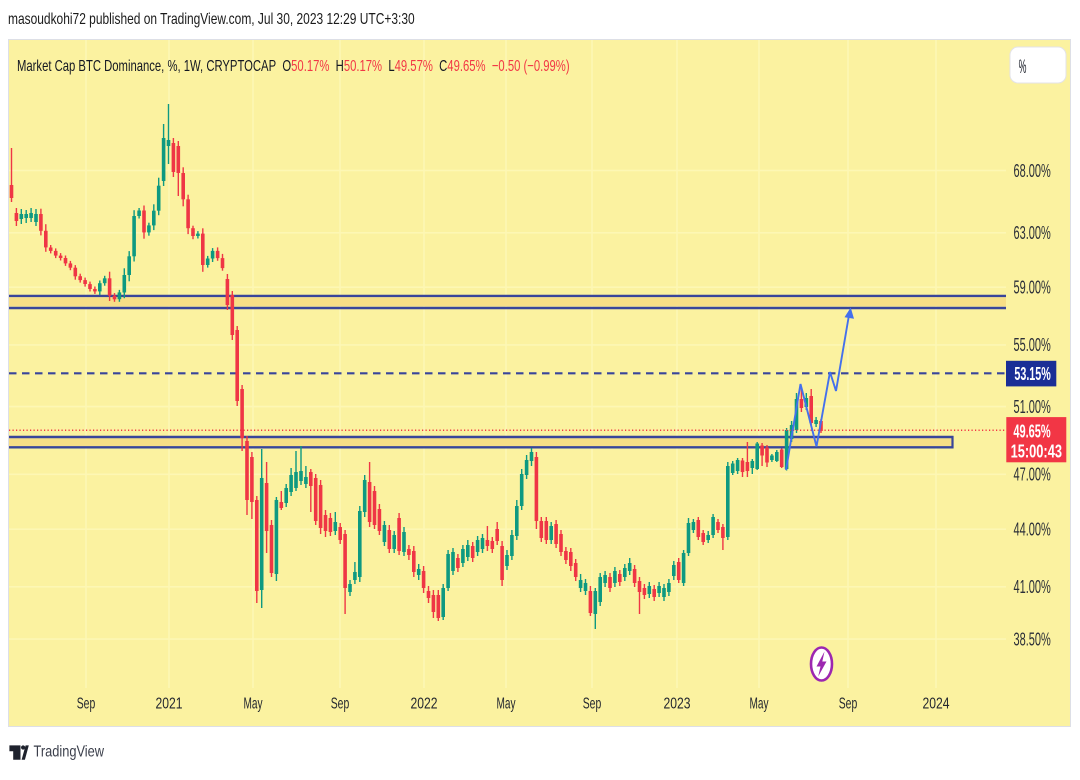  I want to click on svg-text: 47.00%, so click(1032, 475).